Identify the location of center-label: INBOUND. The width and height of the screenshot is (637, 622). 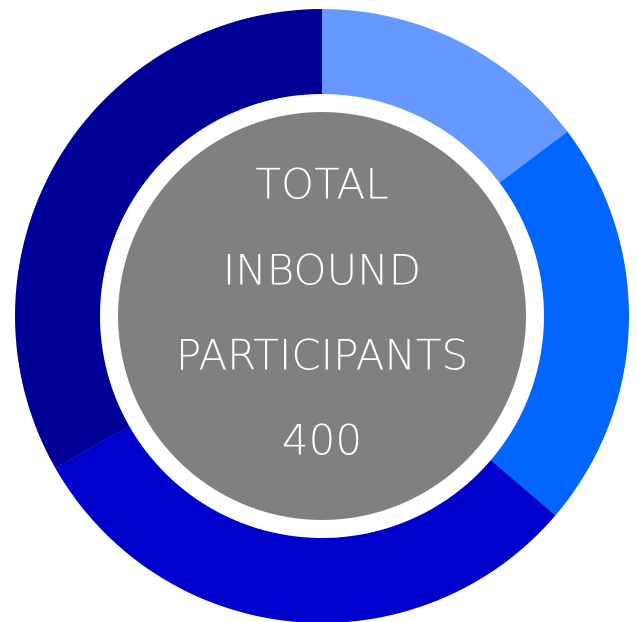
(322, 270).